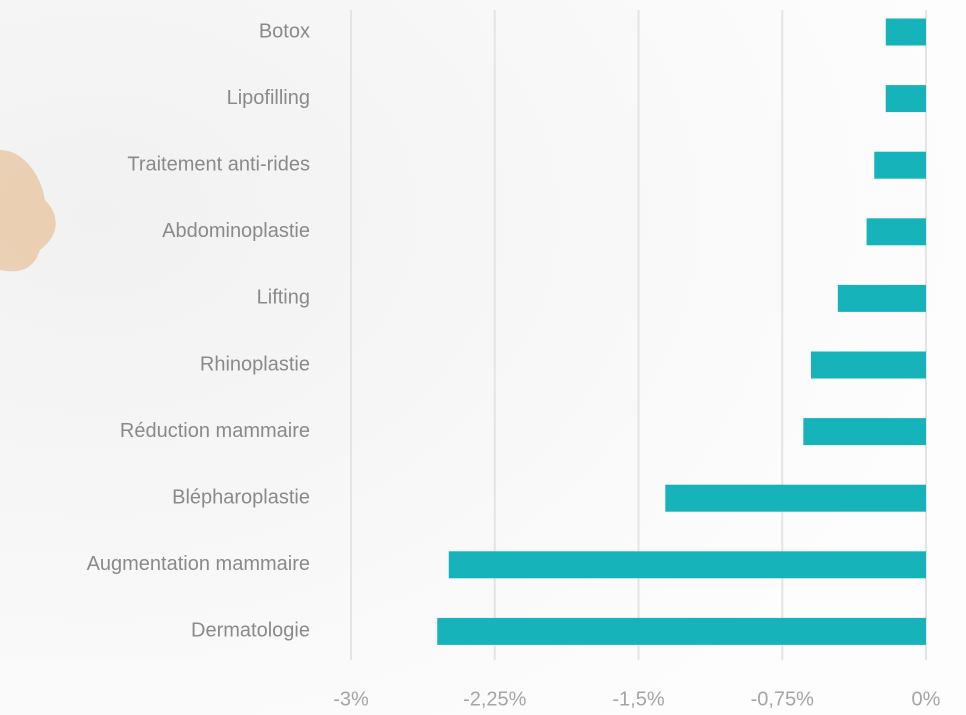  Describe the element at coordinates (241, 497) in the screenshot. I see `y-tick-label: Blépharoplastie` at that location.